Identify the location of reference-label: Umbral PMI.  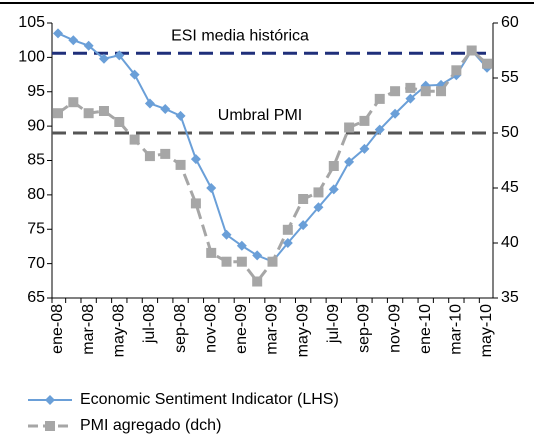
(260, 115).